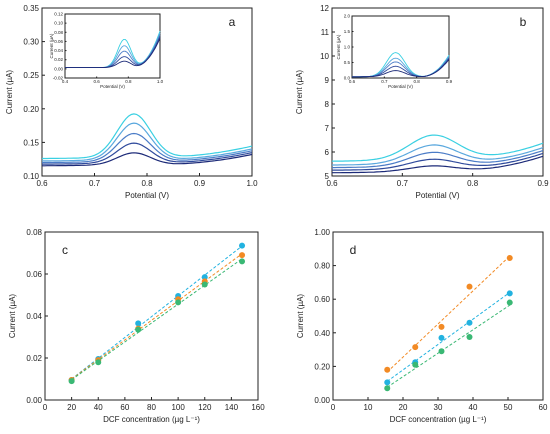 The height and width of the screenshot is (434, 550). I want to click on main-y-tick-label: 0.10, so click(31, 176).